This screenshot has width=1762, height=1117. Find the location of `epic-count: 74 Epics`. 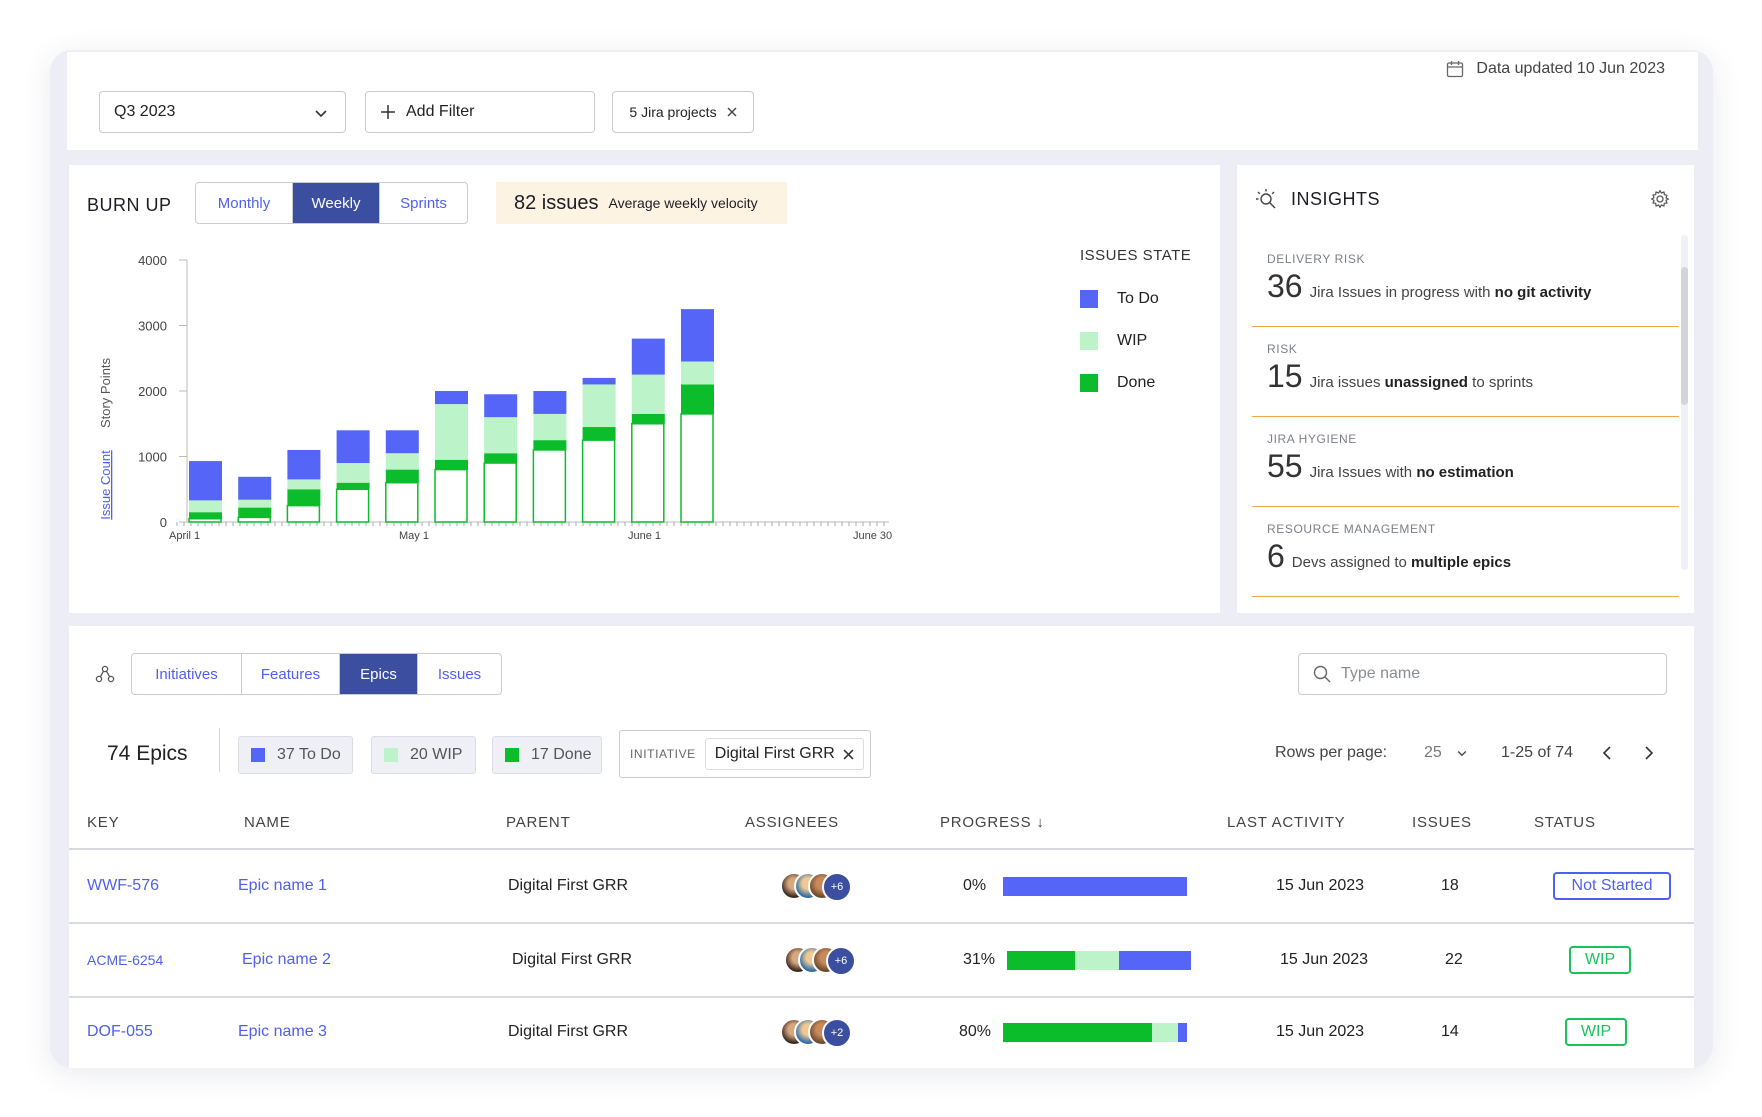

epic-count: 74 Epics is located at coordinates (147, 753).